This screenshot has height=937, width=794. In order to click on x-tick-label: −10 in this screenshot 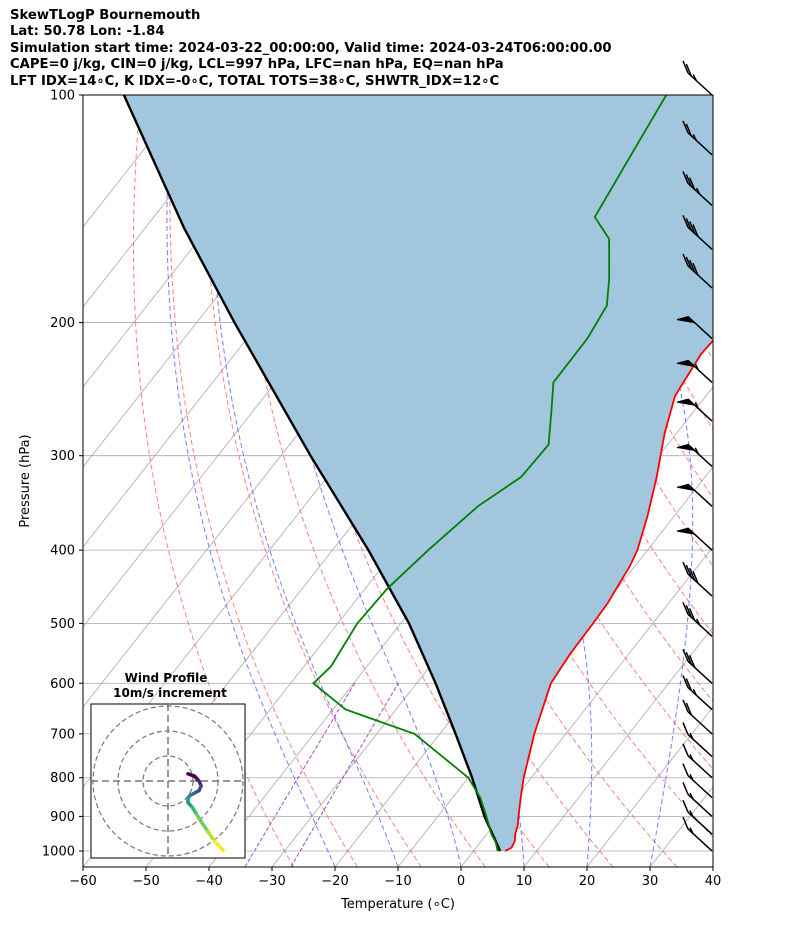, I will do `click(397, 881)`.